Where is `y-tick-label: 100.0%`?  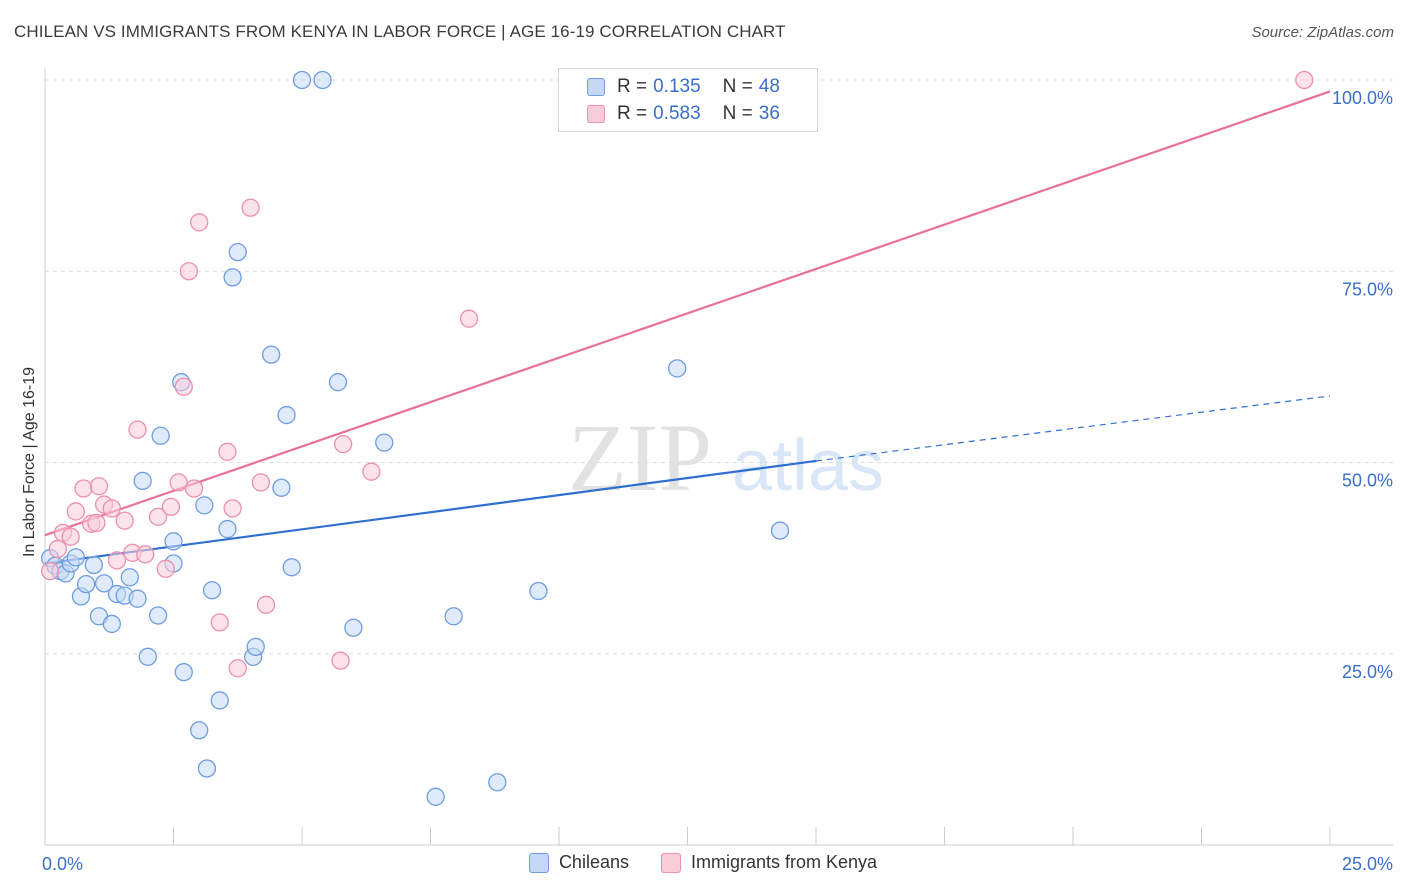 y-tick-label: 100.0% is located at coordinates (1362, 98).